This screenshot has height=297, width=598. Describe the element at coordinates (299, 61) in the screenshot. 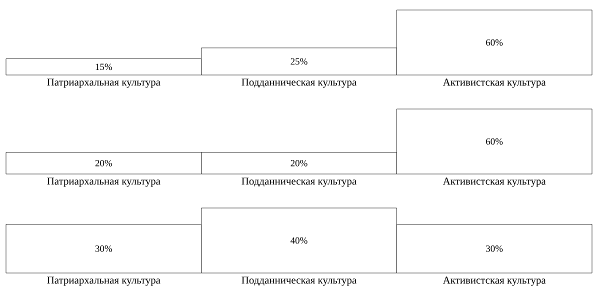

I see `data-label: 25%` at that location.